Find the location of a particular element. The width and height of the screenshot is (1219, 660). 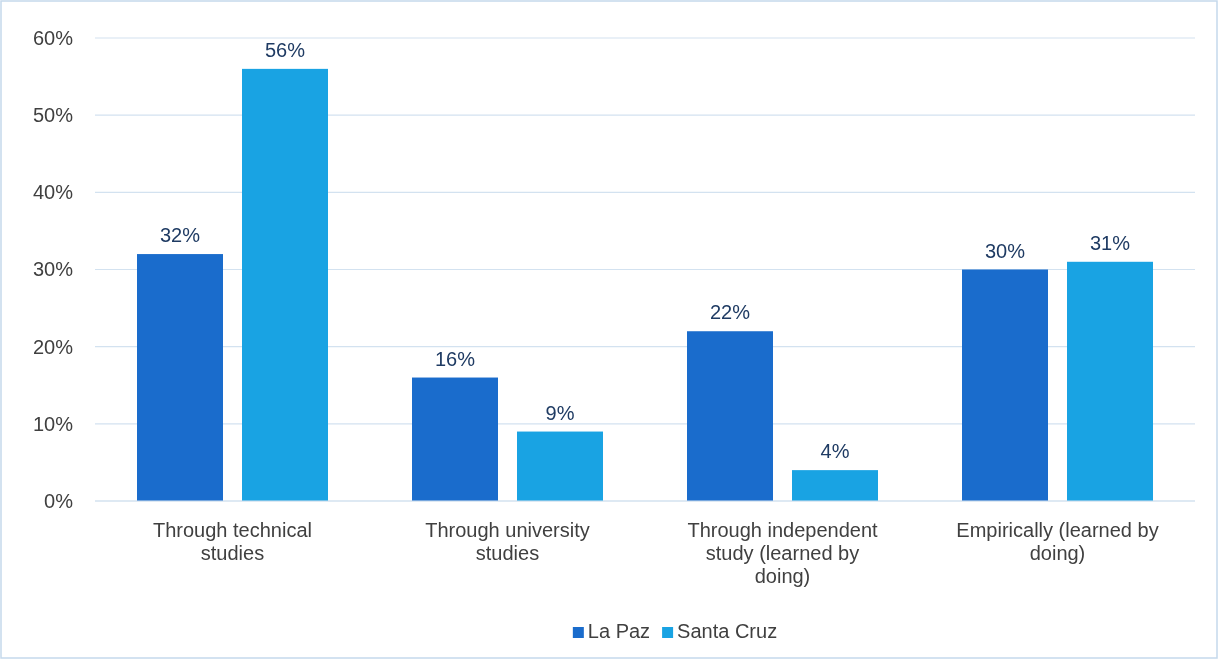

x-tick-label: Empirically (learned by doing) is located at coordinates (1057, 541).